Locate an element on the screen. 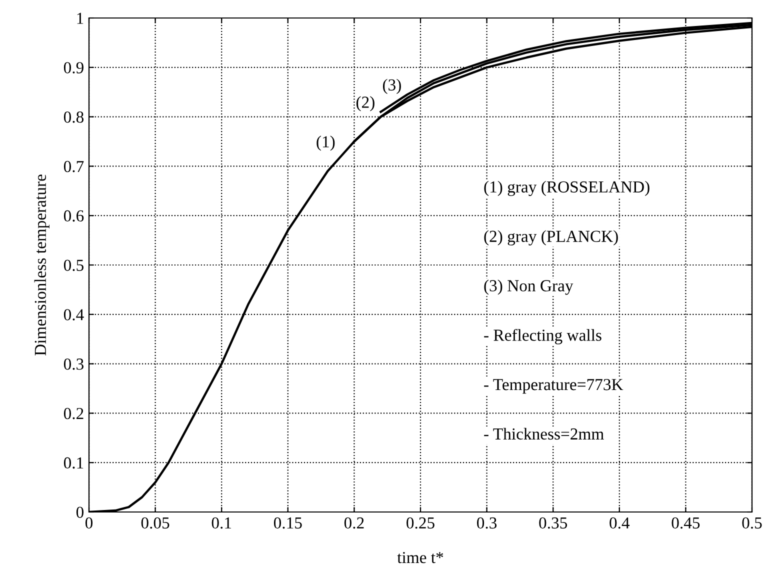 This screenshot has height=570, width=764. y-tick-label: 0.8 is located at coordinates (74, 117).